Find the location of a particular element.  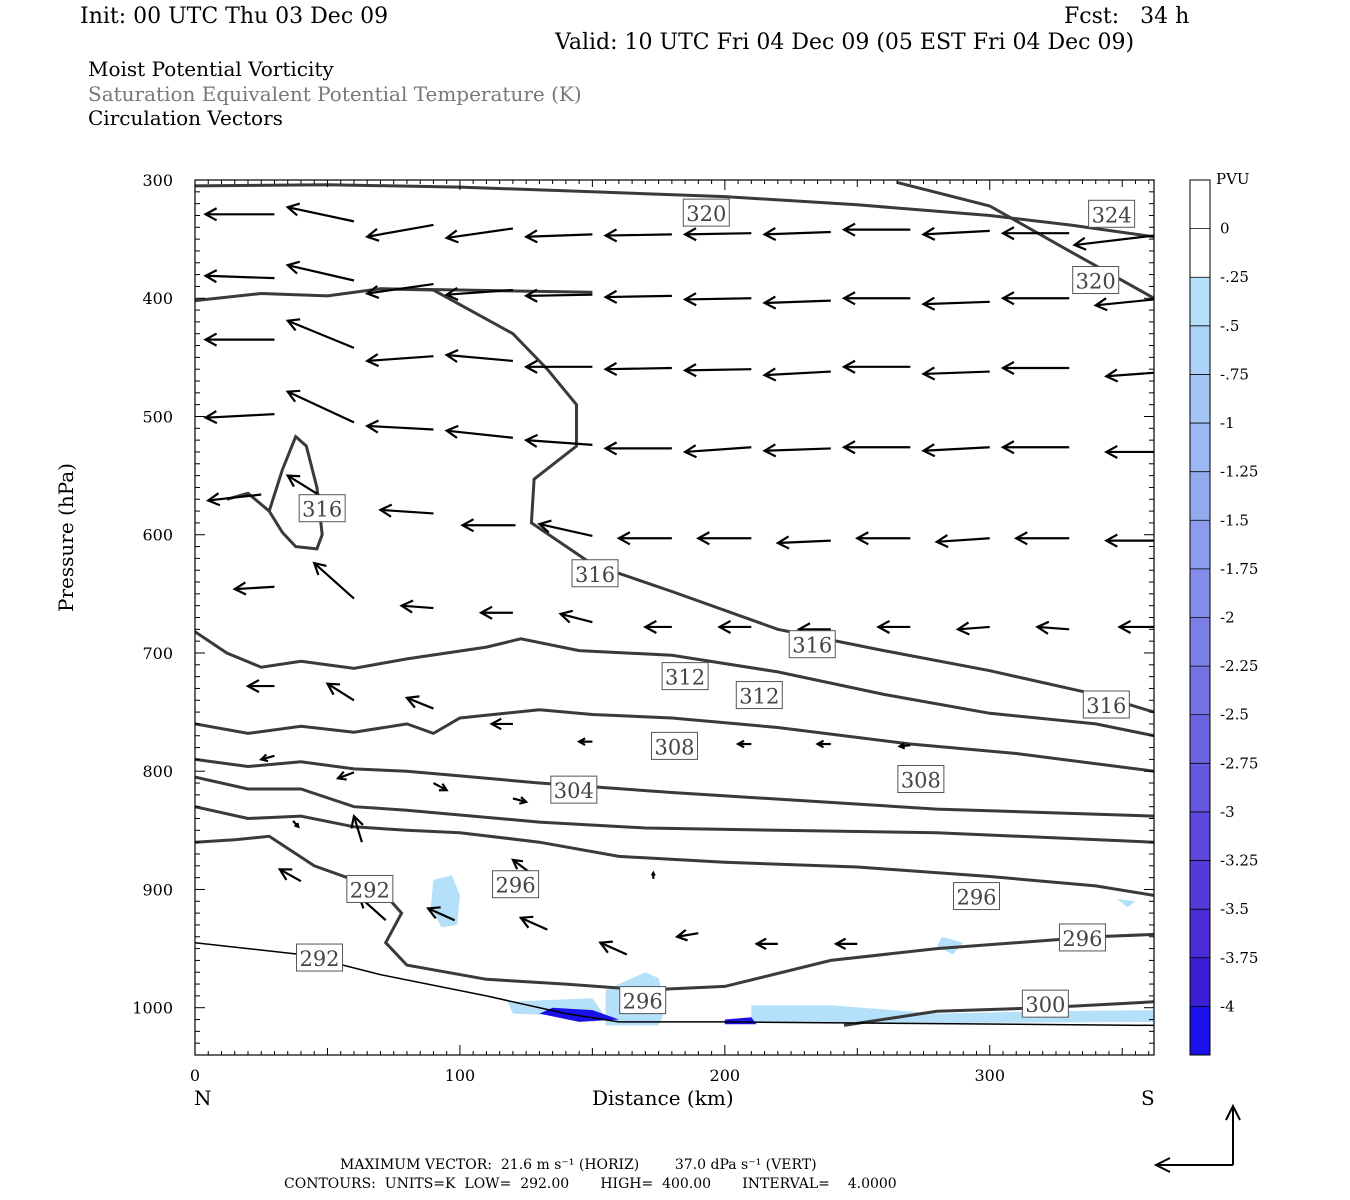

svg-text: 316 is located at coordinates (595, 575).